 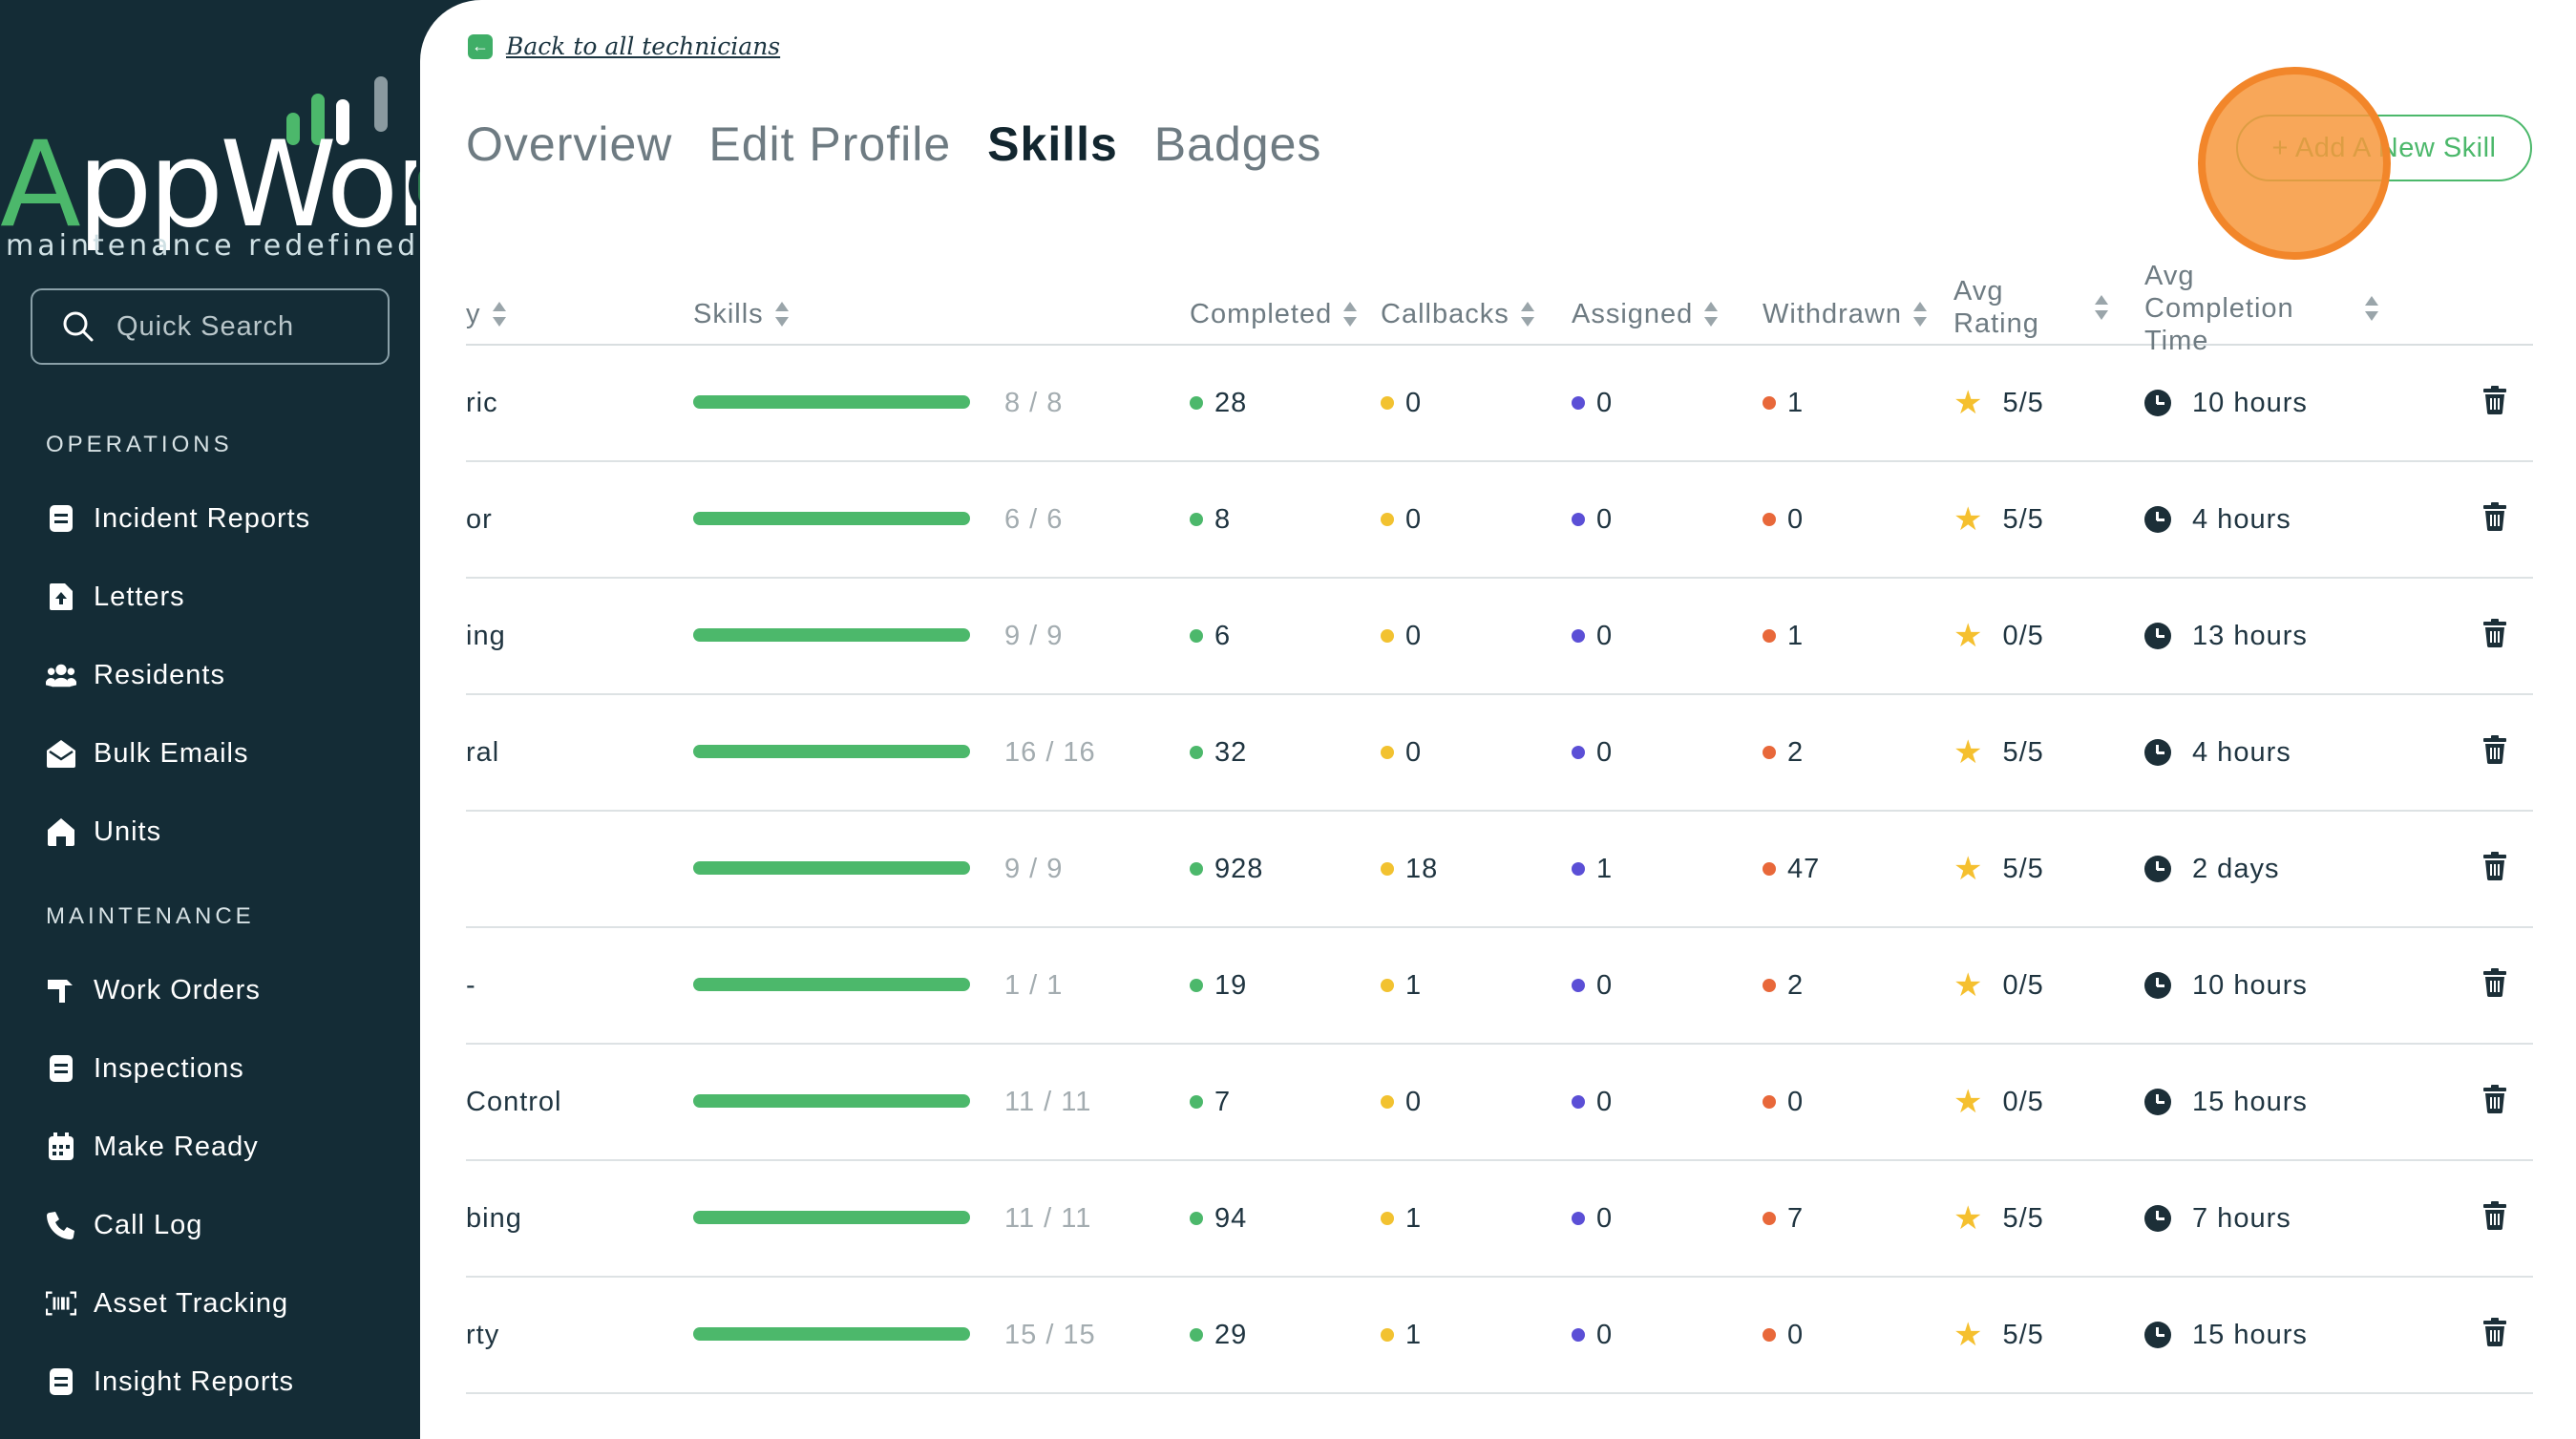 I want to click on column-header-category: y, so click(x=486, y=314).